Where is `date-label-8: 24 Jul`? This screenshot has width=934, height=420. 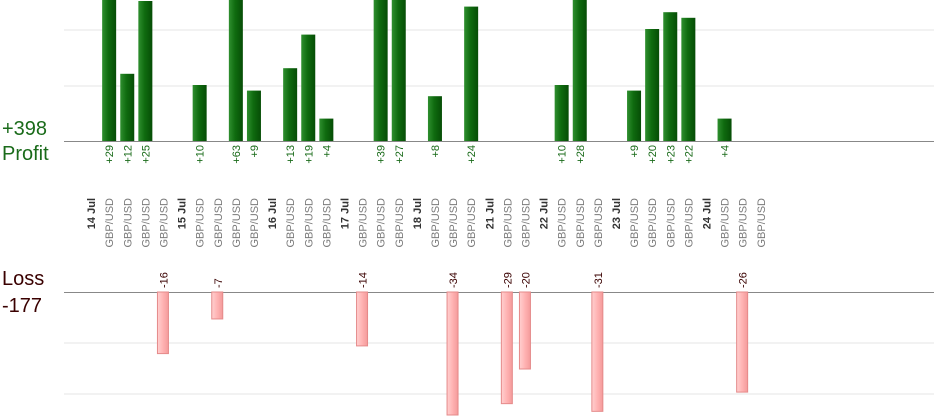
date-label-8: 24 Jul is located at coordinates (707, 213).